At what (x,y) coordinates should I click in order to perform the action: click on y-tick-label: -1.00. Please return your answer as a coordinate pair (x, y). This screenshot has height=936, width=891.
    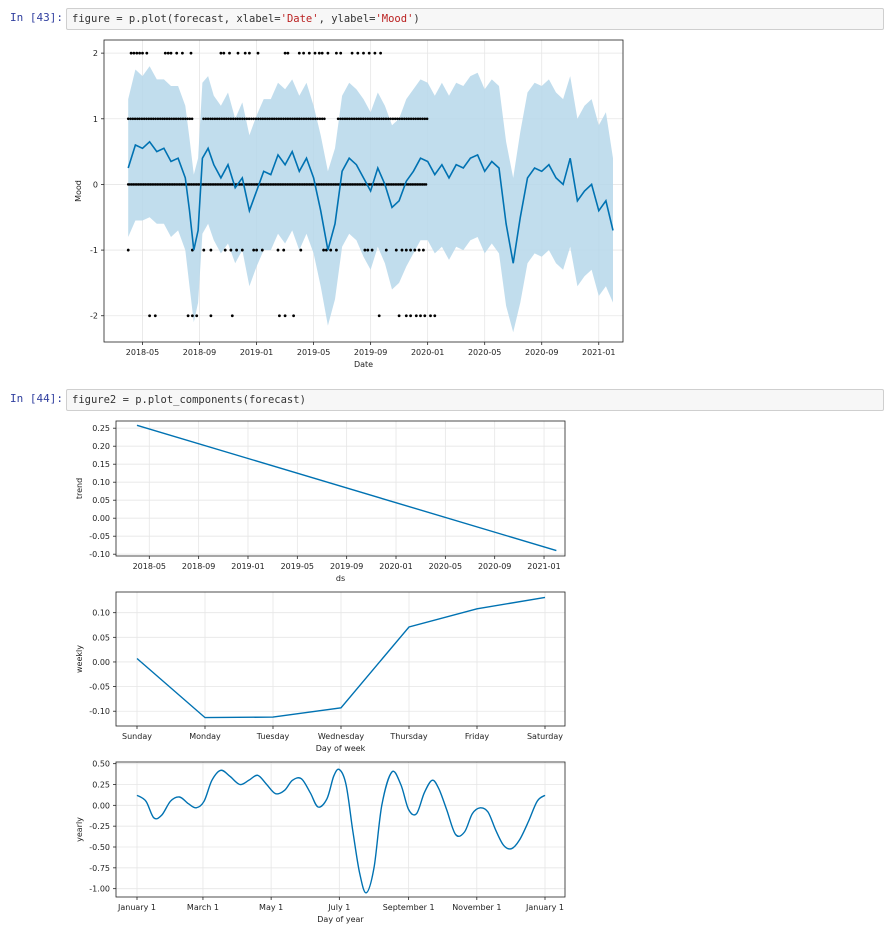
    Looking at the image, I should click on (99, 889).